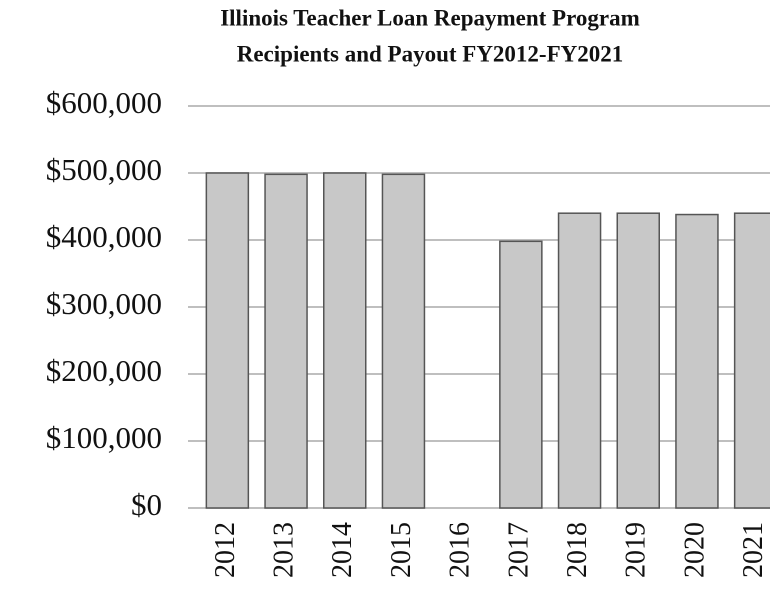 This screenshot has width=770, height=602. Describe the element at coordinates (753, 550) in the screenshot. I see `x-tick-label: 2021` at that location.